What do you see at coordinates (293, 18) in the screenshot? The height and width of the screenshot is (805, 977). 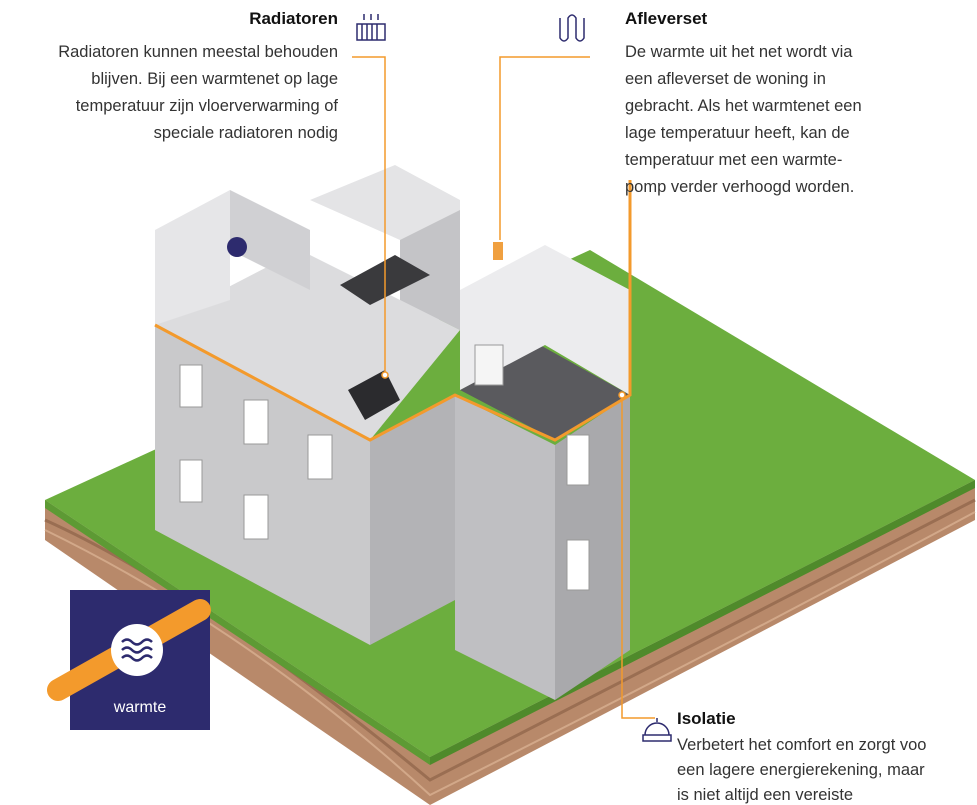 I see `annotation-title: Radiatoren` at bounding box center [293, 18].